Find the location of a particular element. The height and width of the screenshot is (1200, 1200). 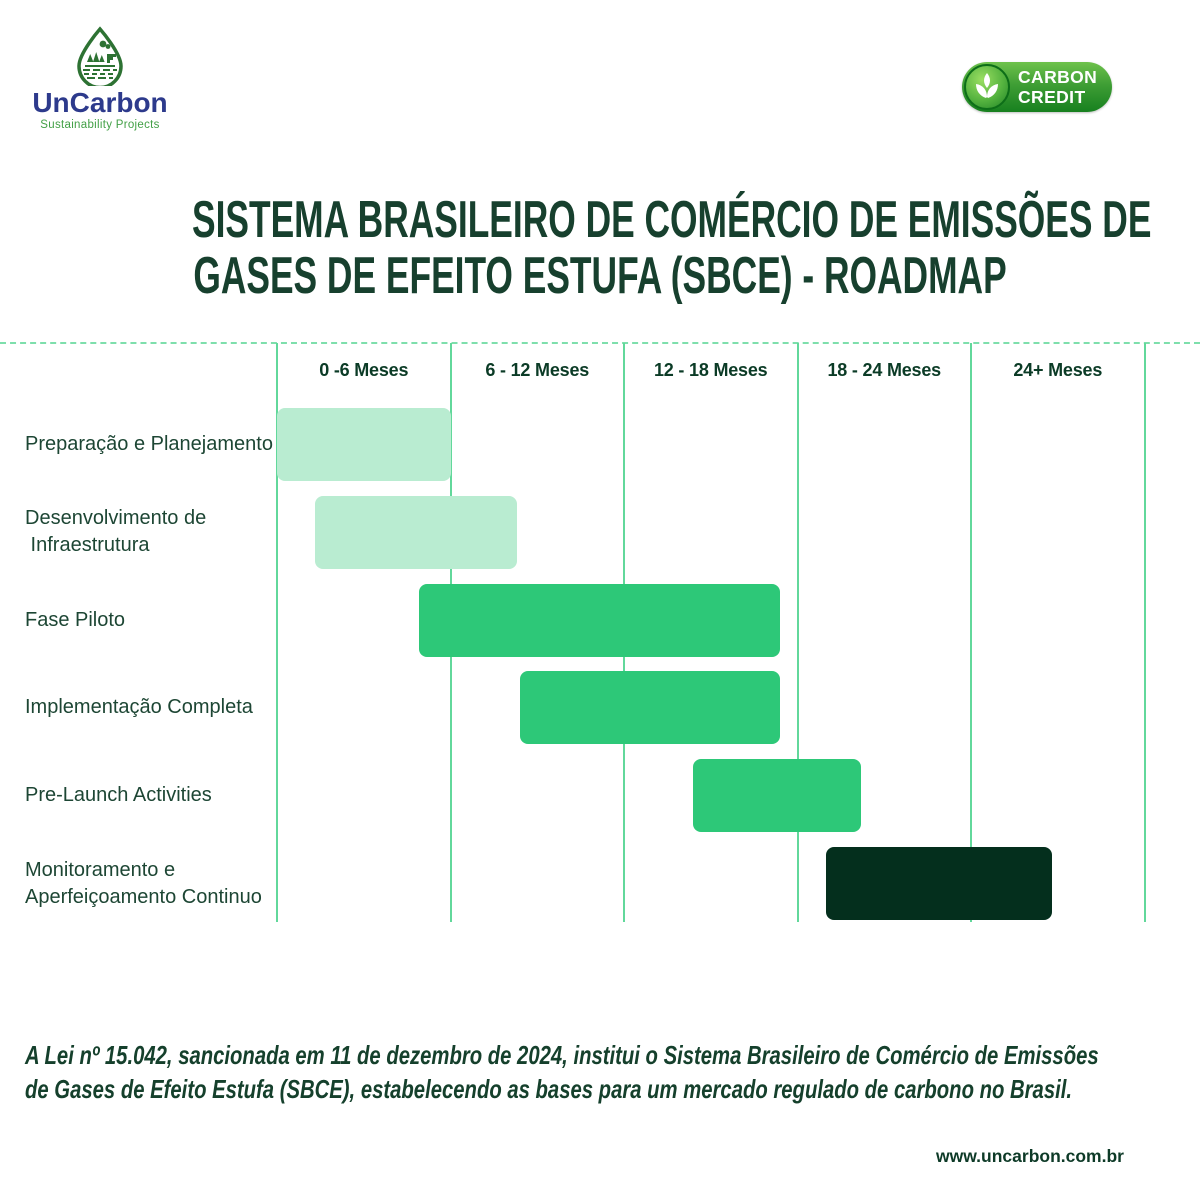

row-label-line: Aperfeiçoamento Continuo is located at coordinates (143, 896).